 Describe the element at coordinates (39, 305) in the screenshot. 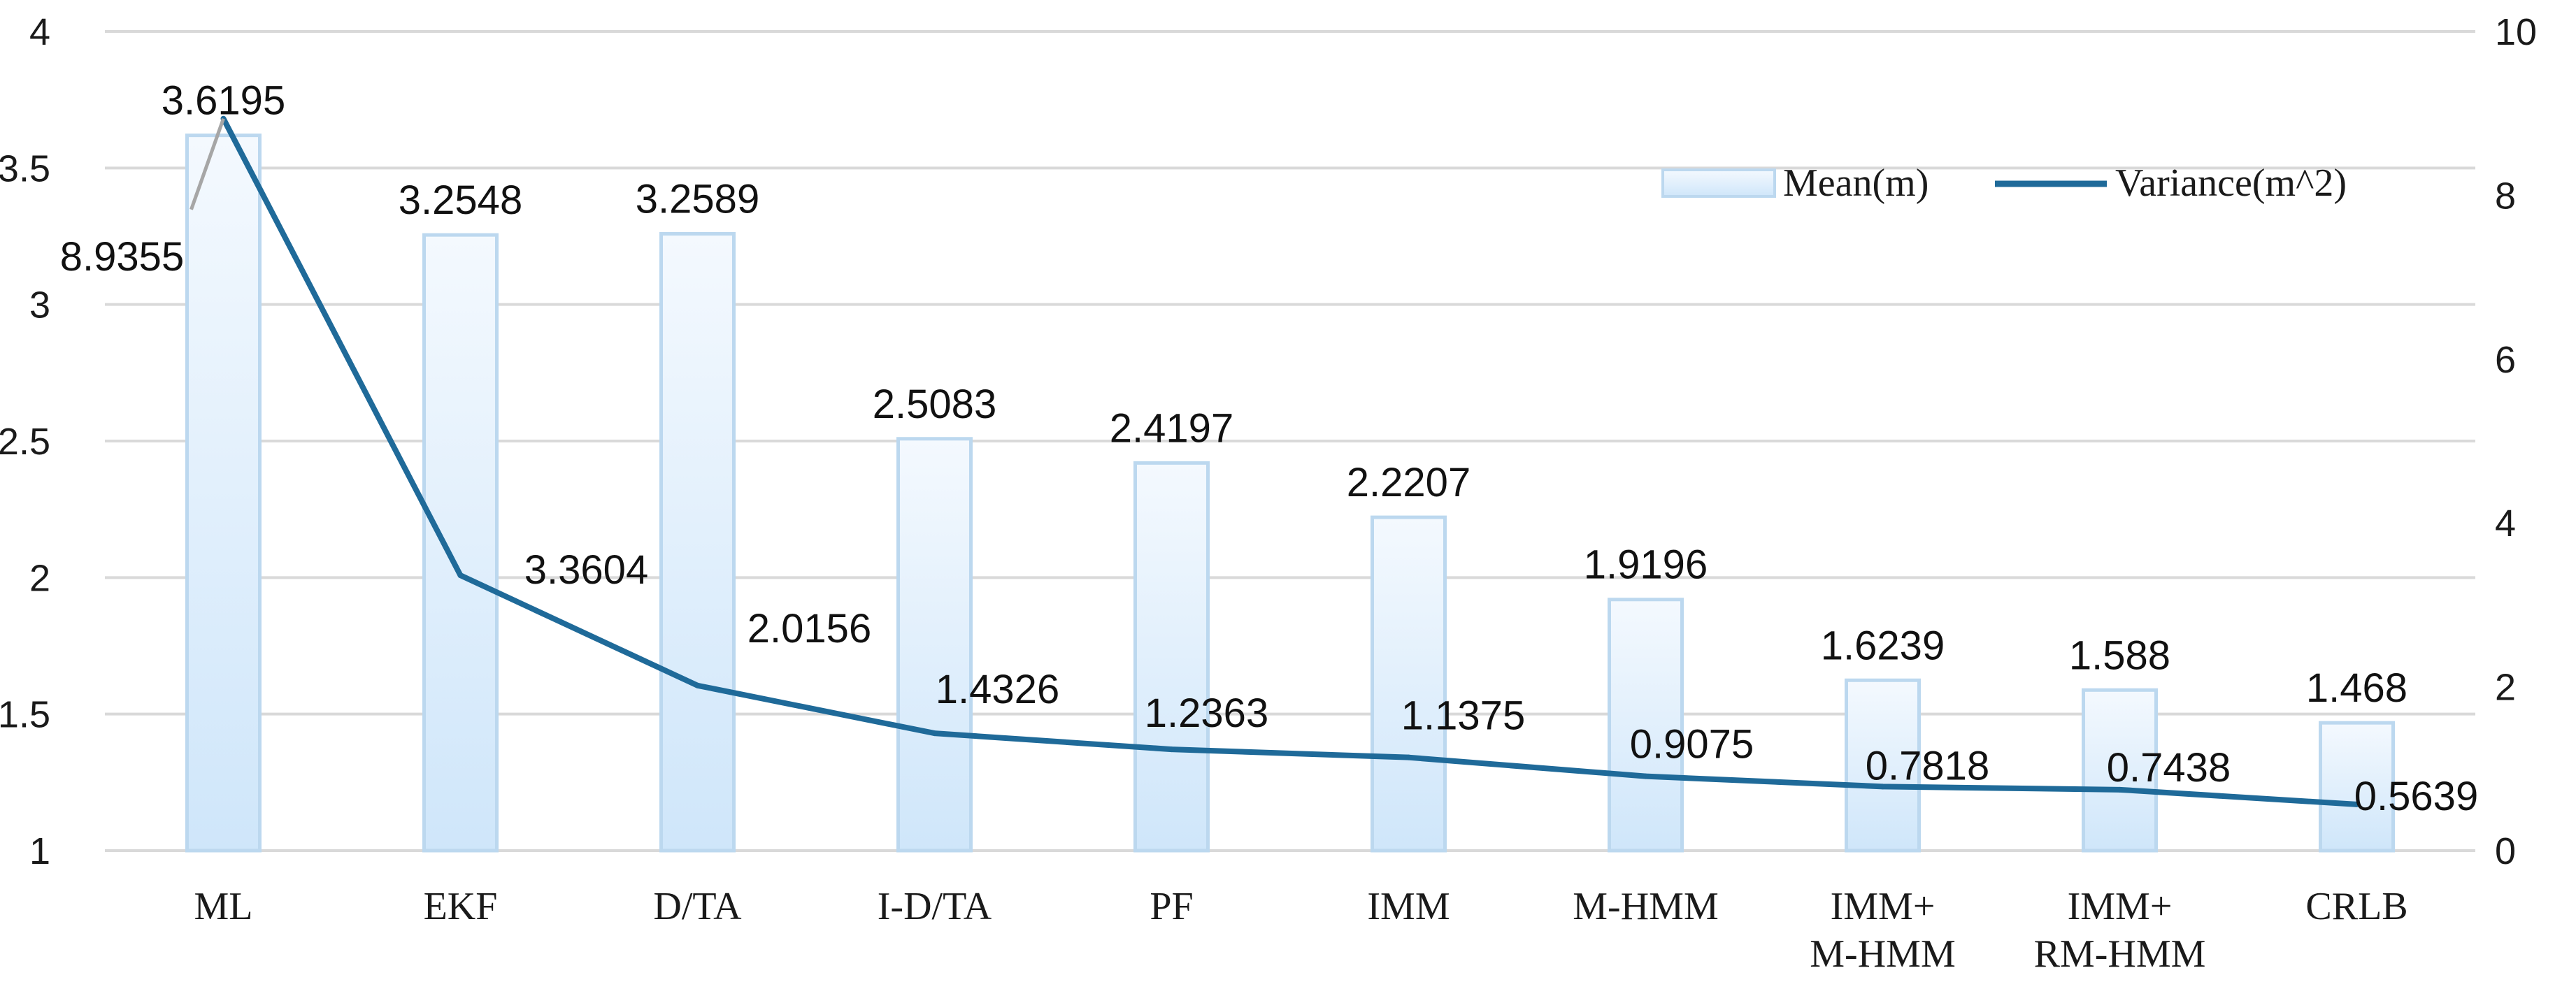

I see `left-axis-tick-label: 3` at that location.